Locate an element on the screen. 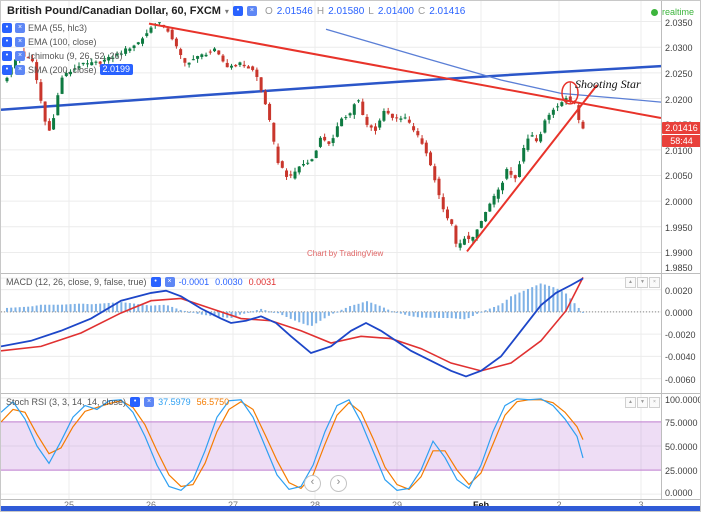  price-tick-label: 2.0200 is located at coordinates (679, 99).